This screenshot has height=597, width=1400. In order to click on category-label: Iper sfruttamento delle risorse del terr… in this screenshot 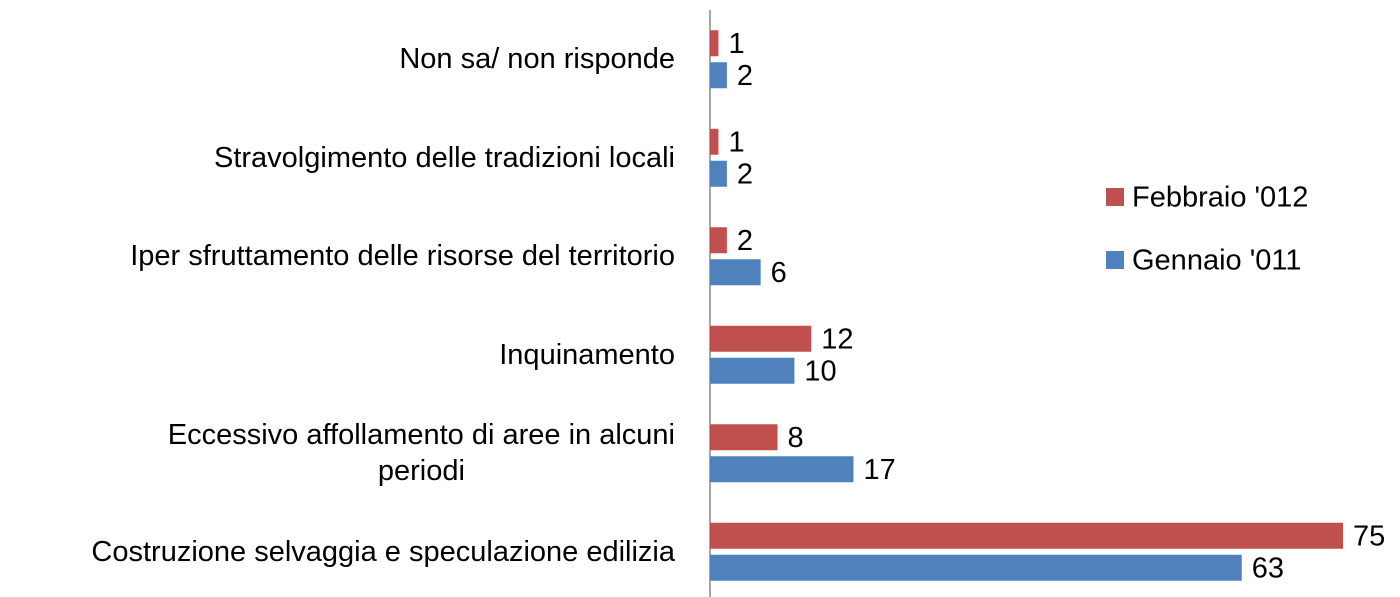, I will do `click(402, 256)`.